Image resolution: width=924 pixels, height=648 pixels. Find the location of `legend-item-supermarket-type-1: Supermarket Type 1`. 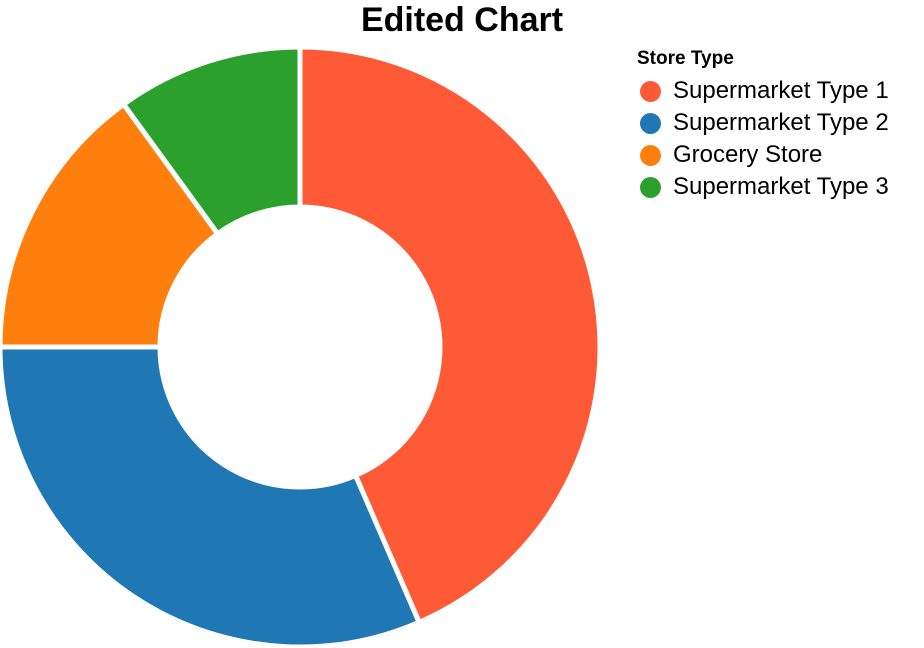

legend-item-supermarket-type-1: Supermarket Type 1 is located at coordinates (763, 91).